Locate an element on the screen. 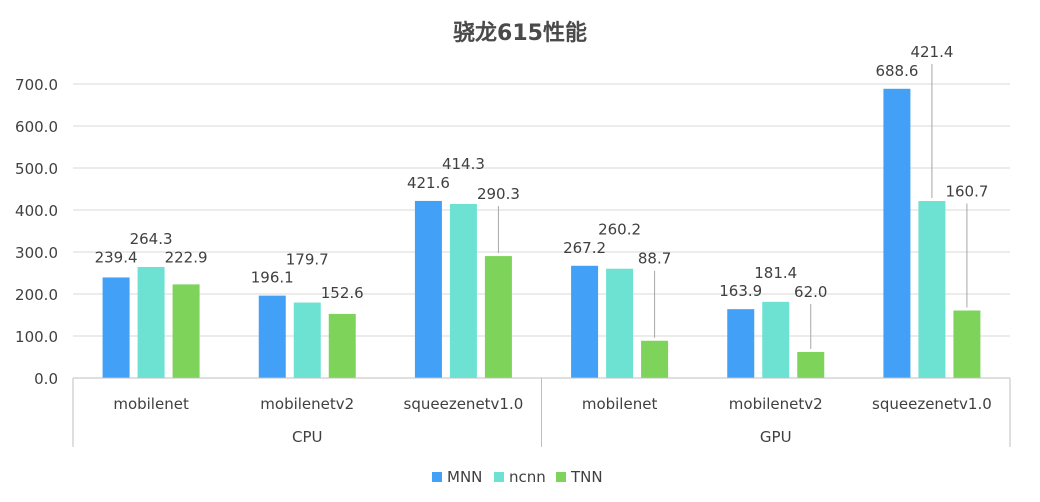  legend-swatch-mnn is located at coordinates (437, 477).